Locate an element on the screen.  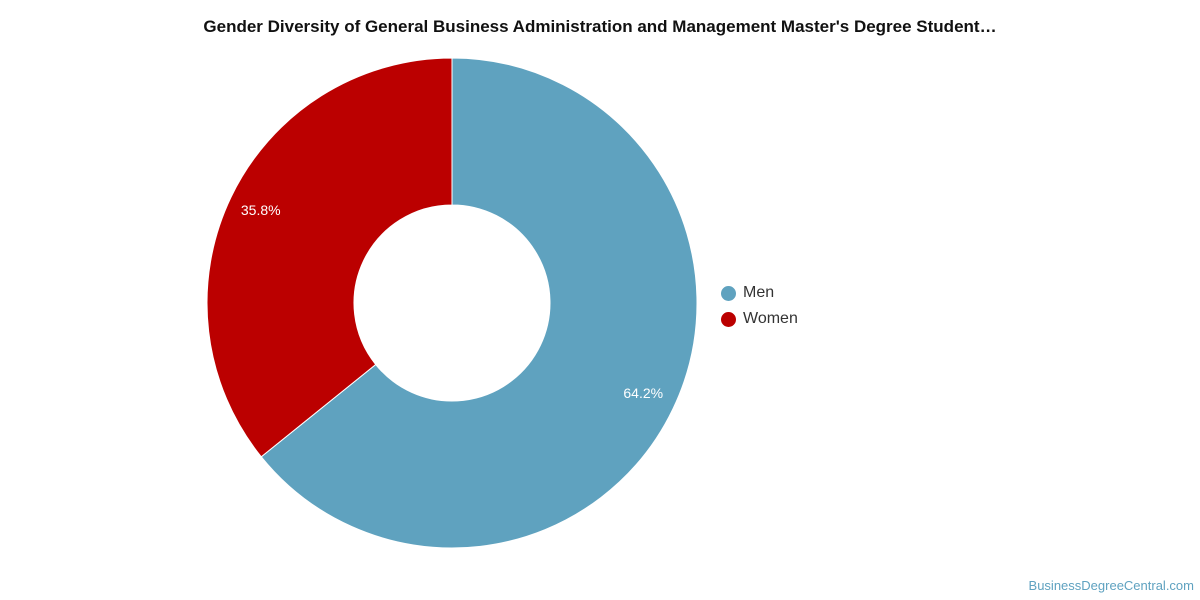
legend: Men Women is located at coordinates (759, 306).